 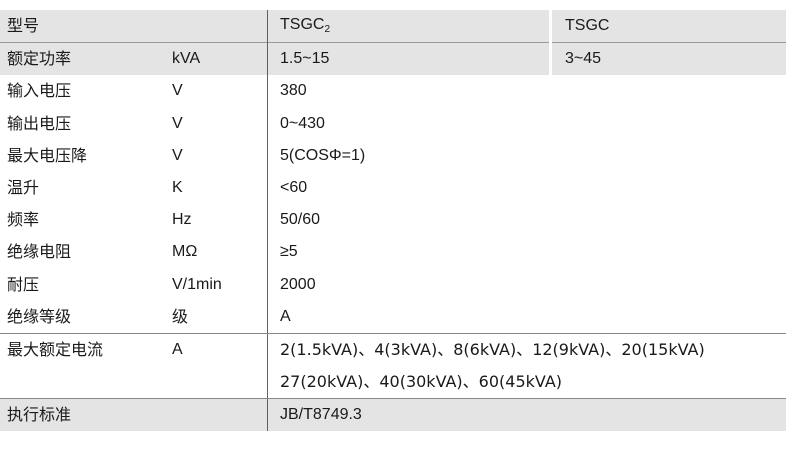 I want to click on table-row: 绝缘电阻 MΩ ≥5, so click(x=393, y=252).